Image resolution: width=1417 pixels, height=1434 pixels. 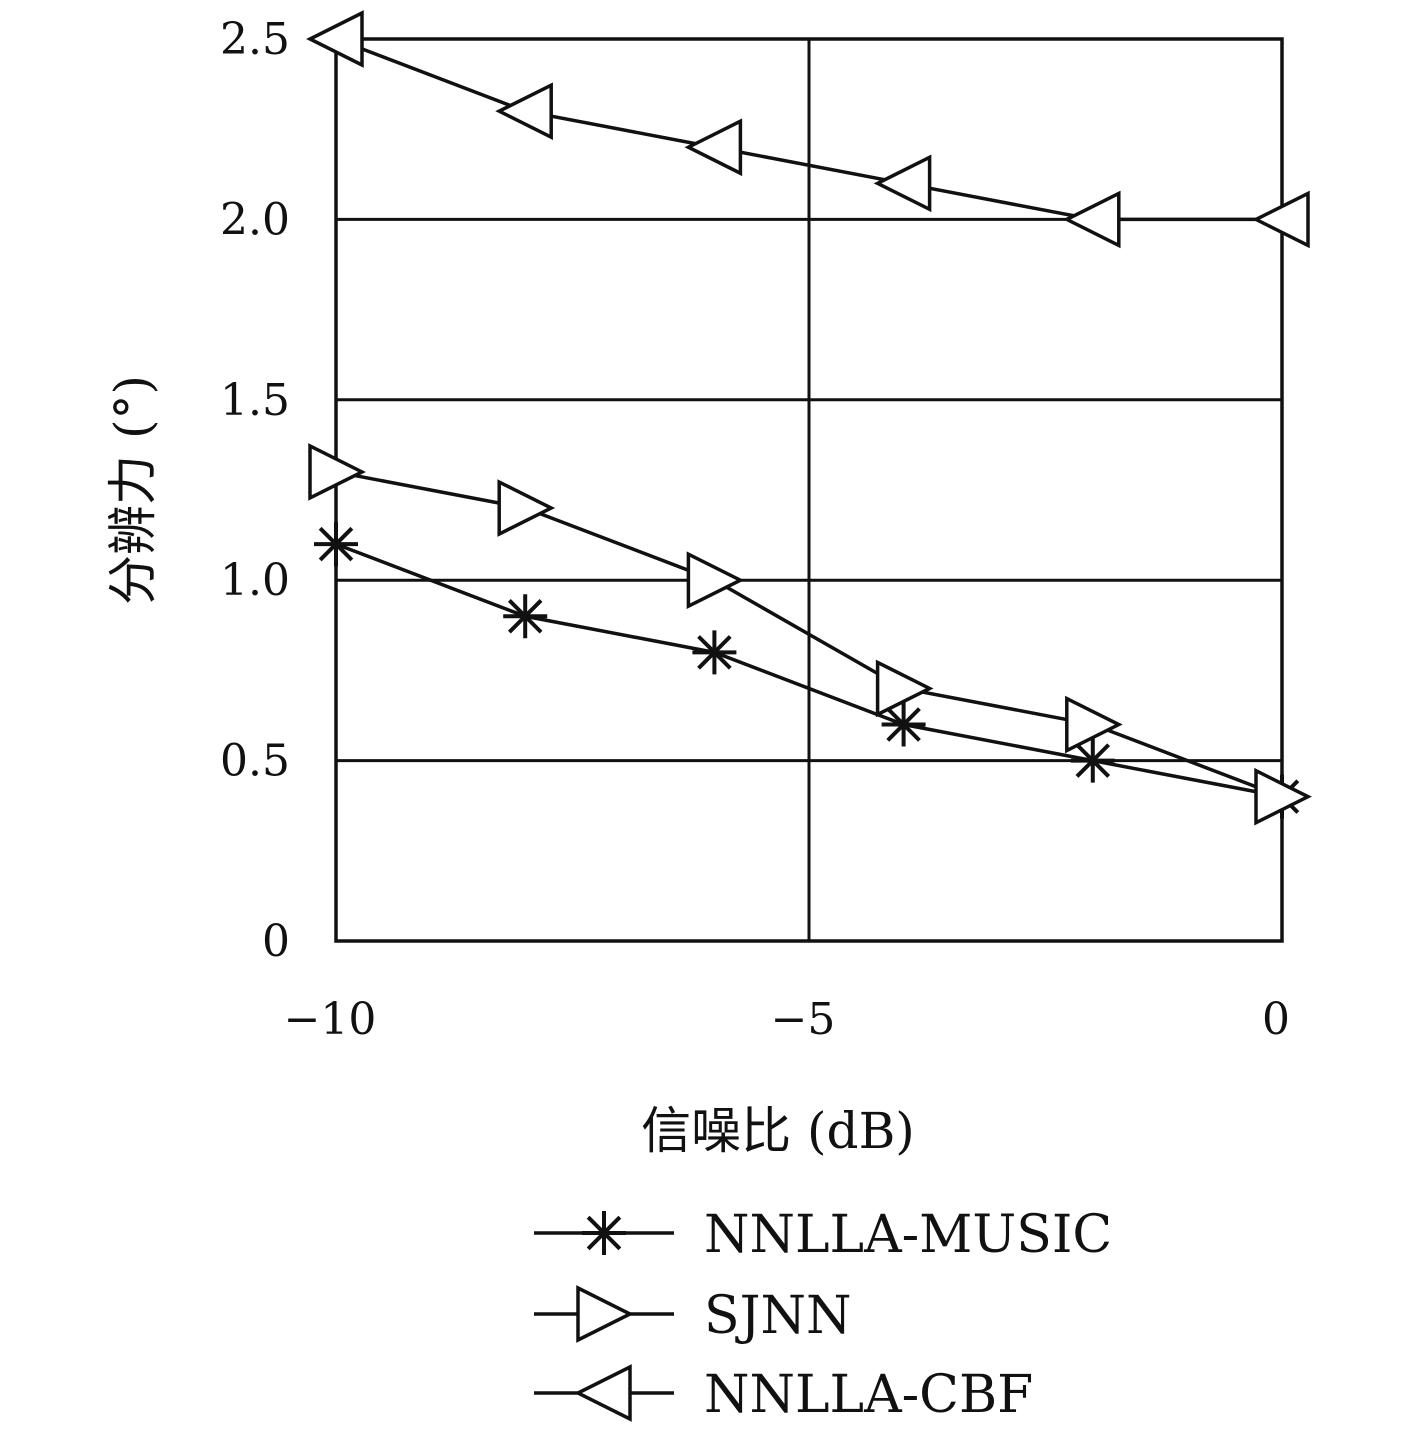 What do you see at coordinates (255, 580) in the screenshot?
I see `y-tick-label: 1.0` at bounding box center [255, 580].